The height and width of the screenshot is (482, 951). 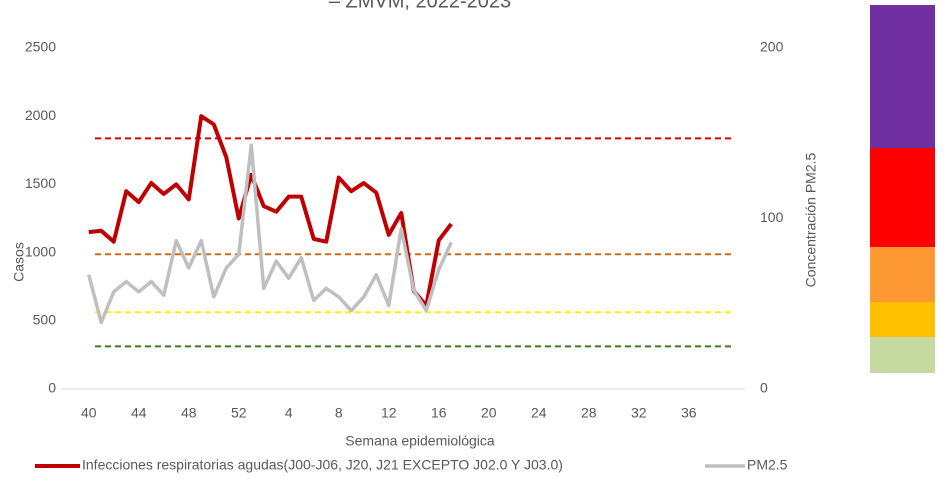 I want to click on x-tick-label: 32, so click(x=639, y=413).